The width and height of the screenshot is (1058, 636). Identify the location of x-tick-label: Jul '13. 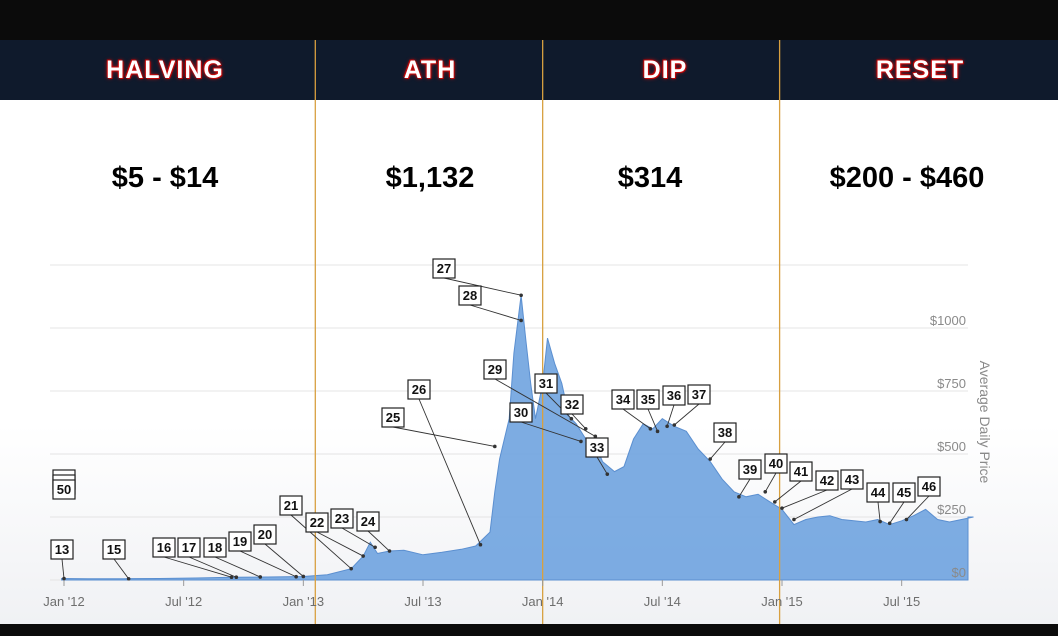
(422, 601).